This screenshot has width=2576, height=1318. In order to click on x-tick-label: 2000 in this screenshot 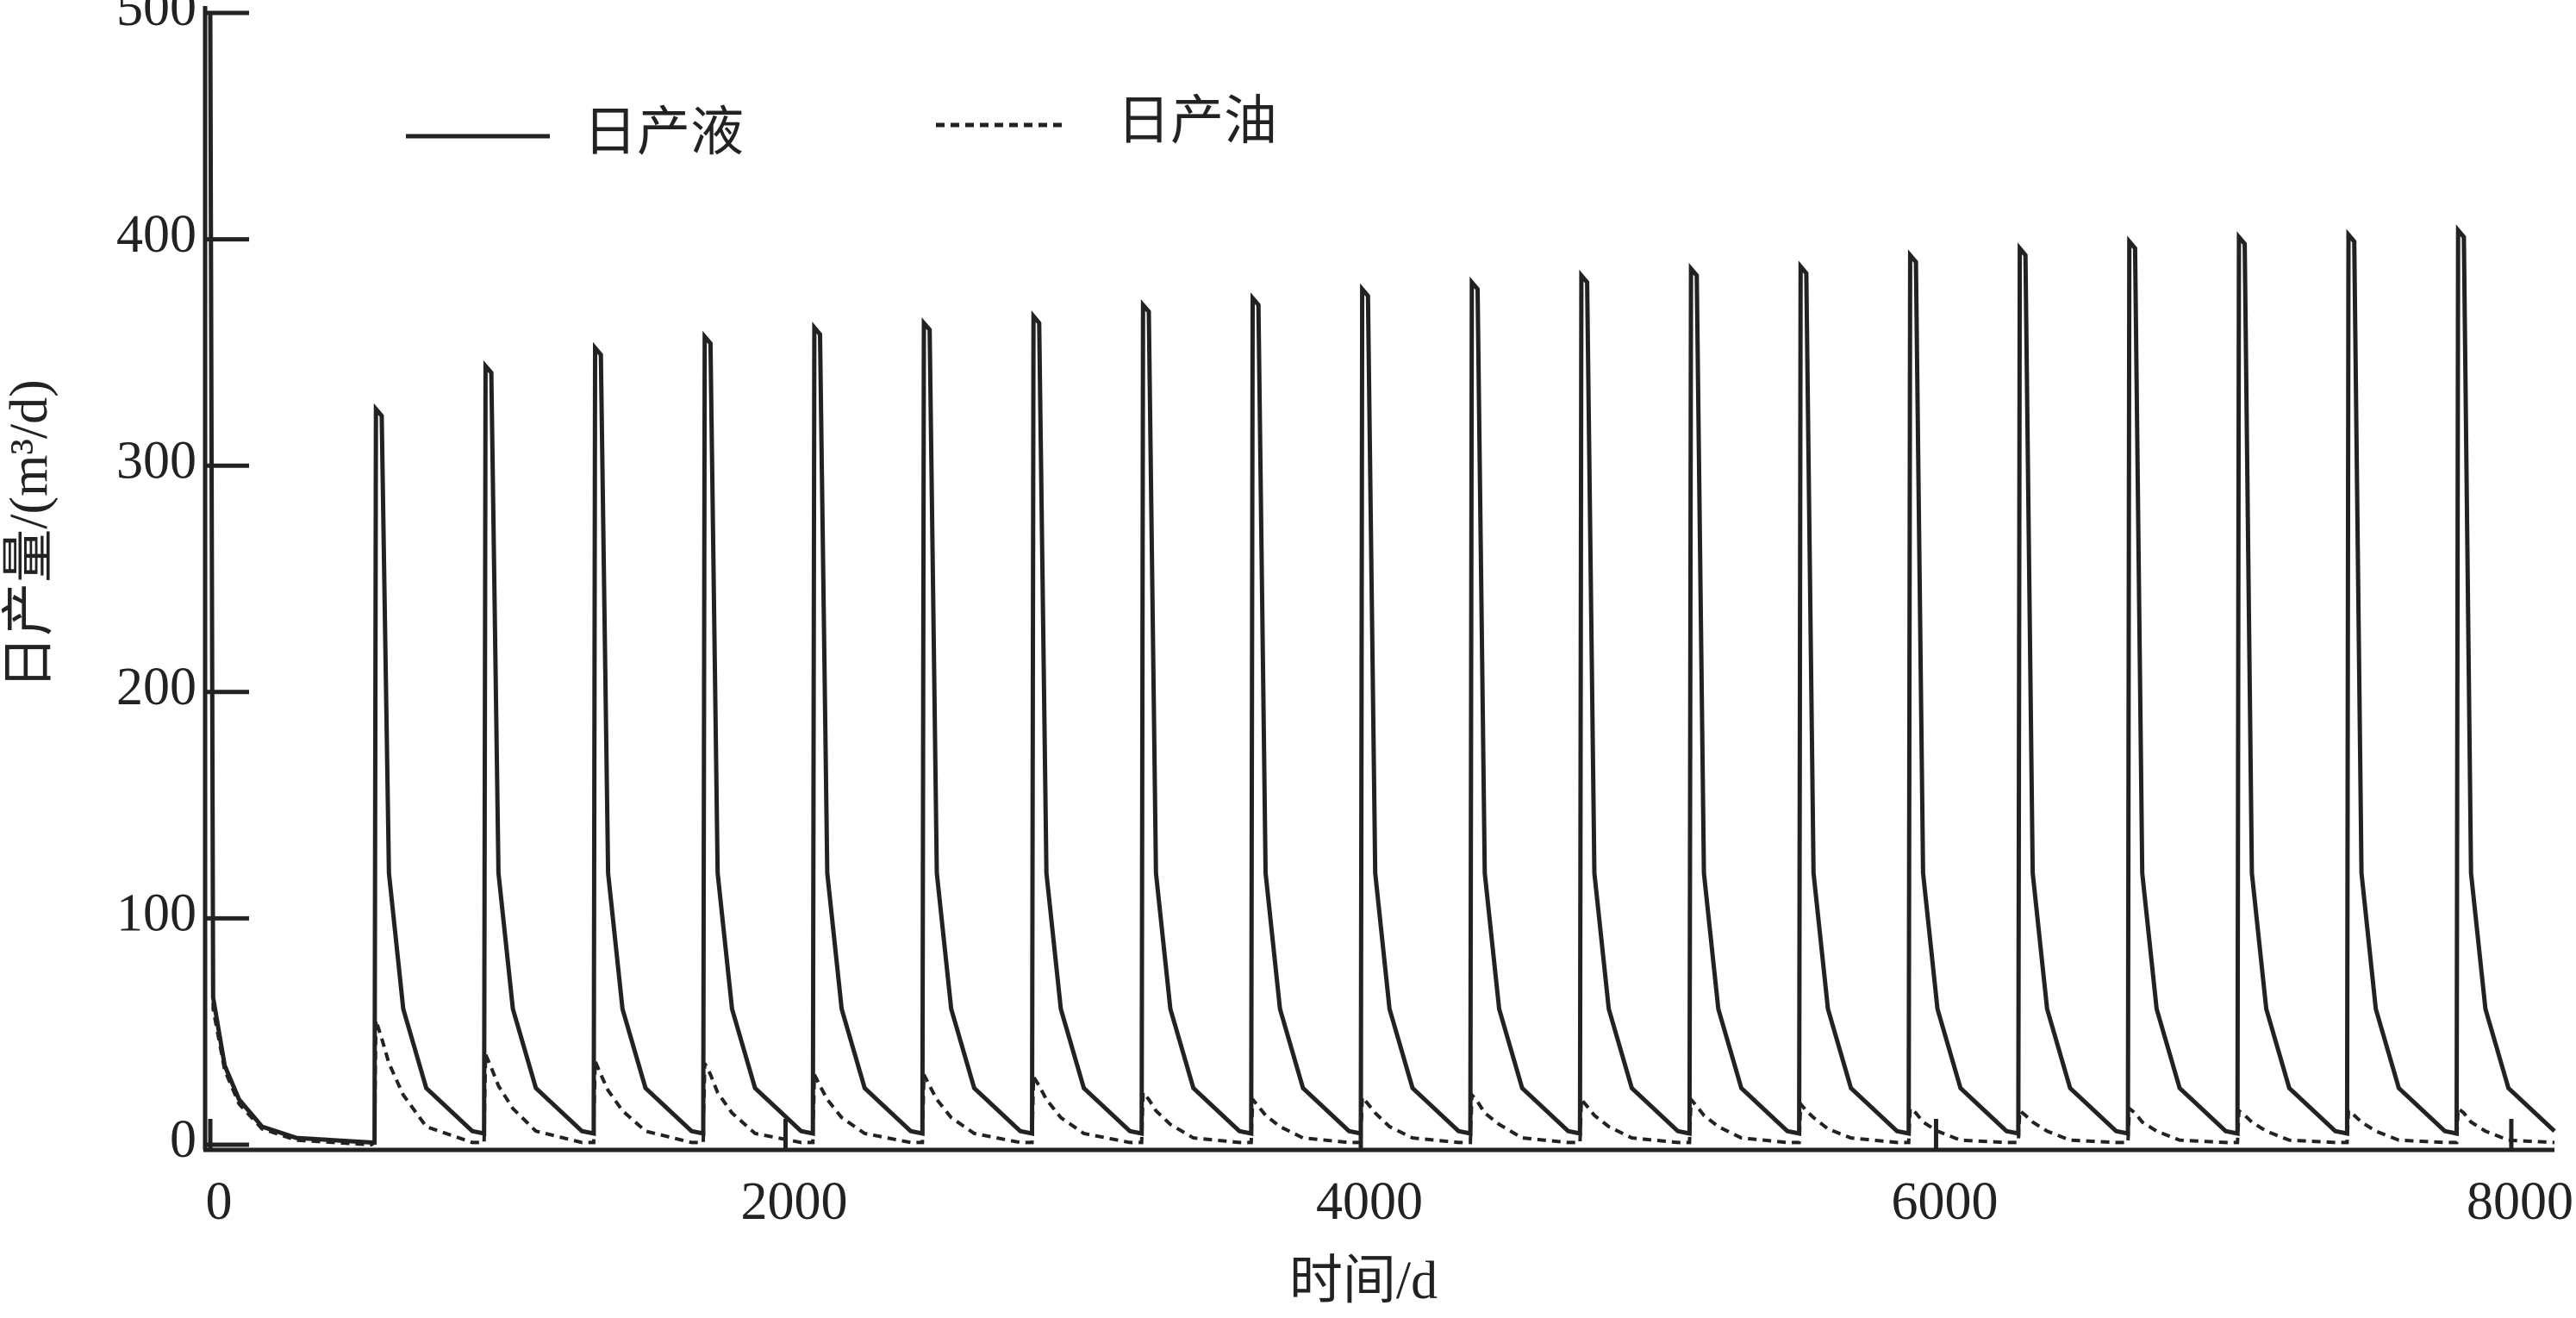, I will do `click(793, 1201)`.